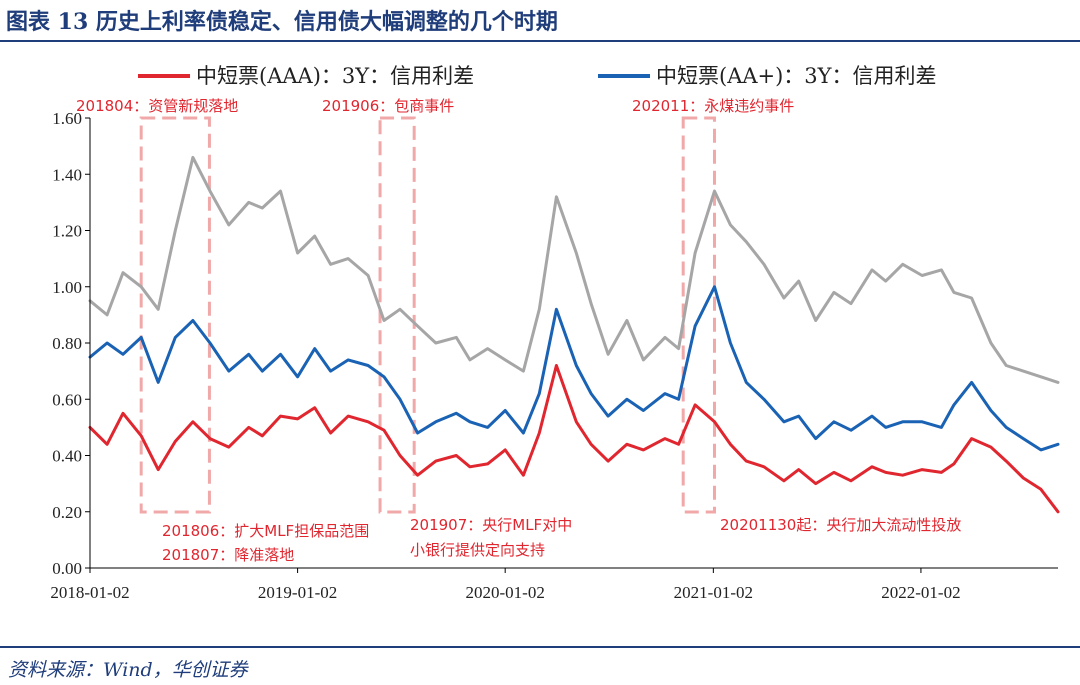  What do you see at coordinates (920, 592) in the screenshot?
I see `x-tick-label-4: 2022-01-02` at bounding box center [920, 592].